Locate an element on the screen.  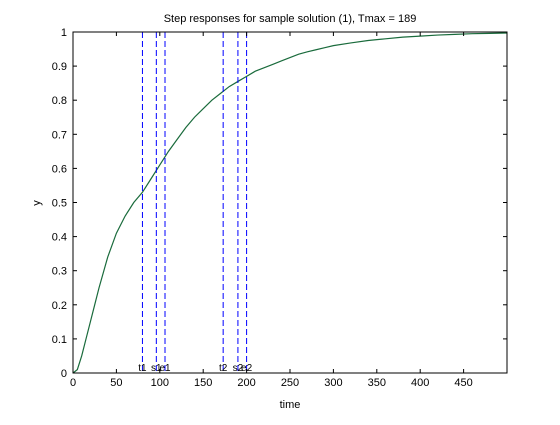
x-tick-label: 200 is located at coordinates (246, 383).